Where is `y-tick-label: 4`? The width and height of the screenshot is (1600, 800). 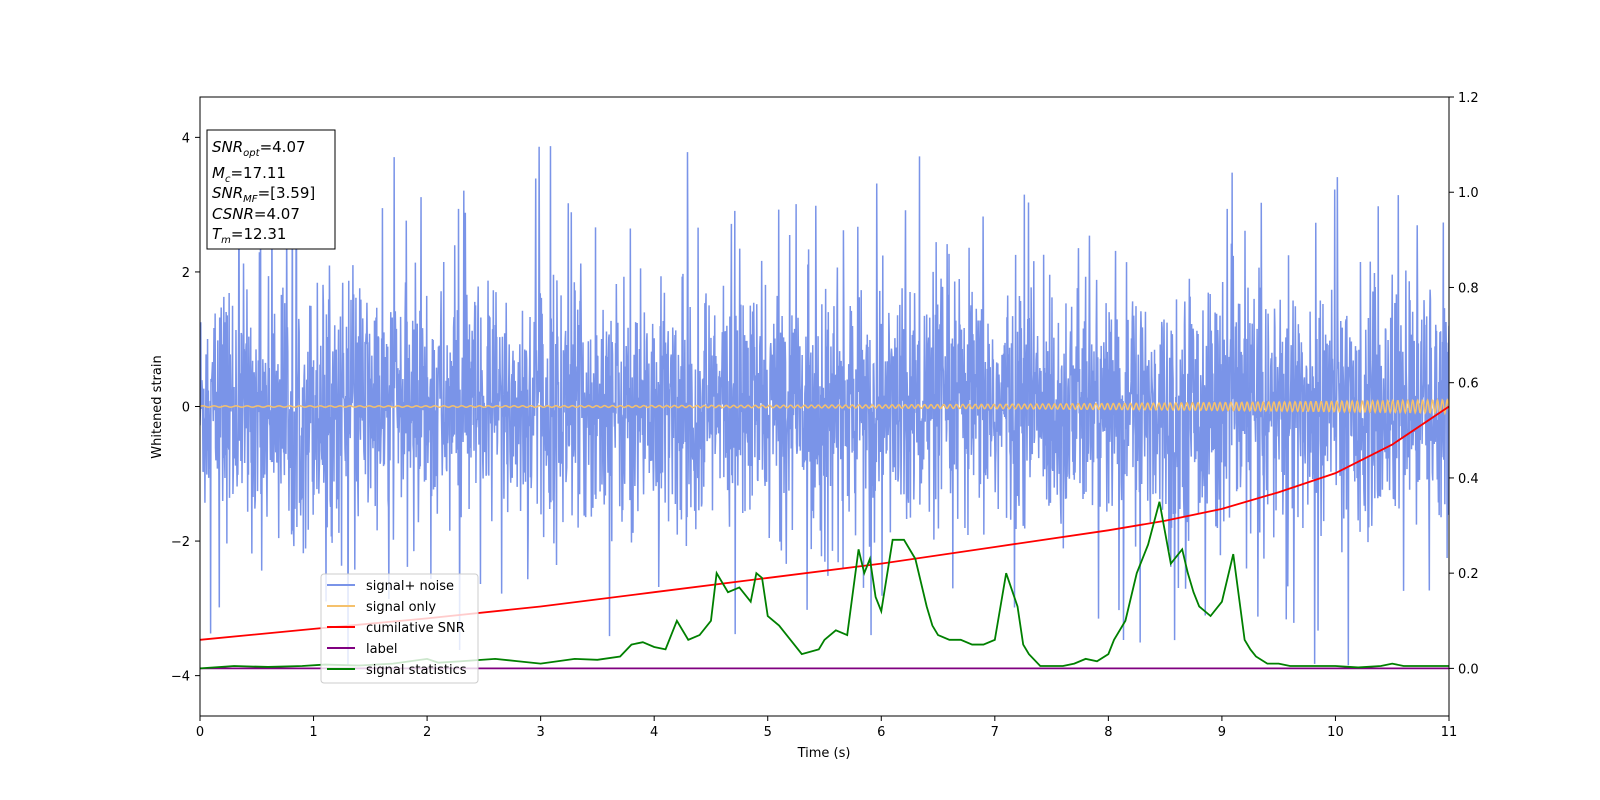 y-tick-label: 4 is located at coordinates (186, 138).